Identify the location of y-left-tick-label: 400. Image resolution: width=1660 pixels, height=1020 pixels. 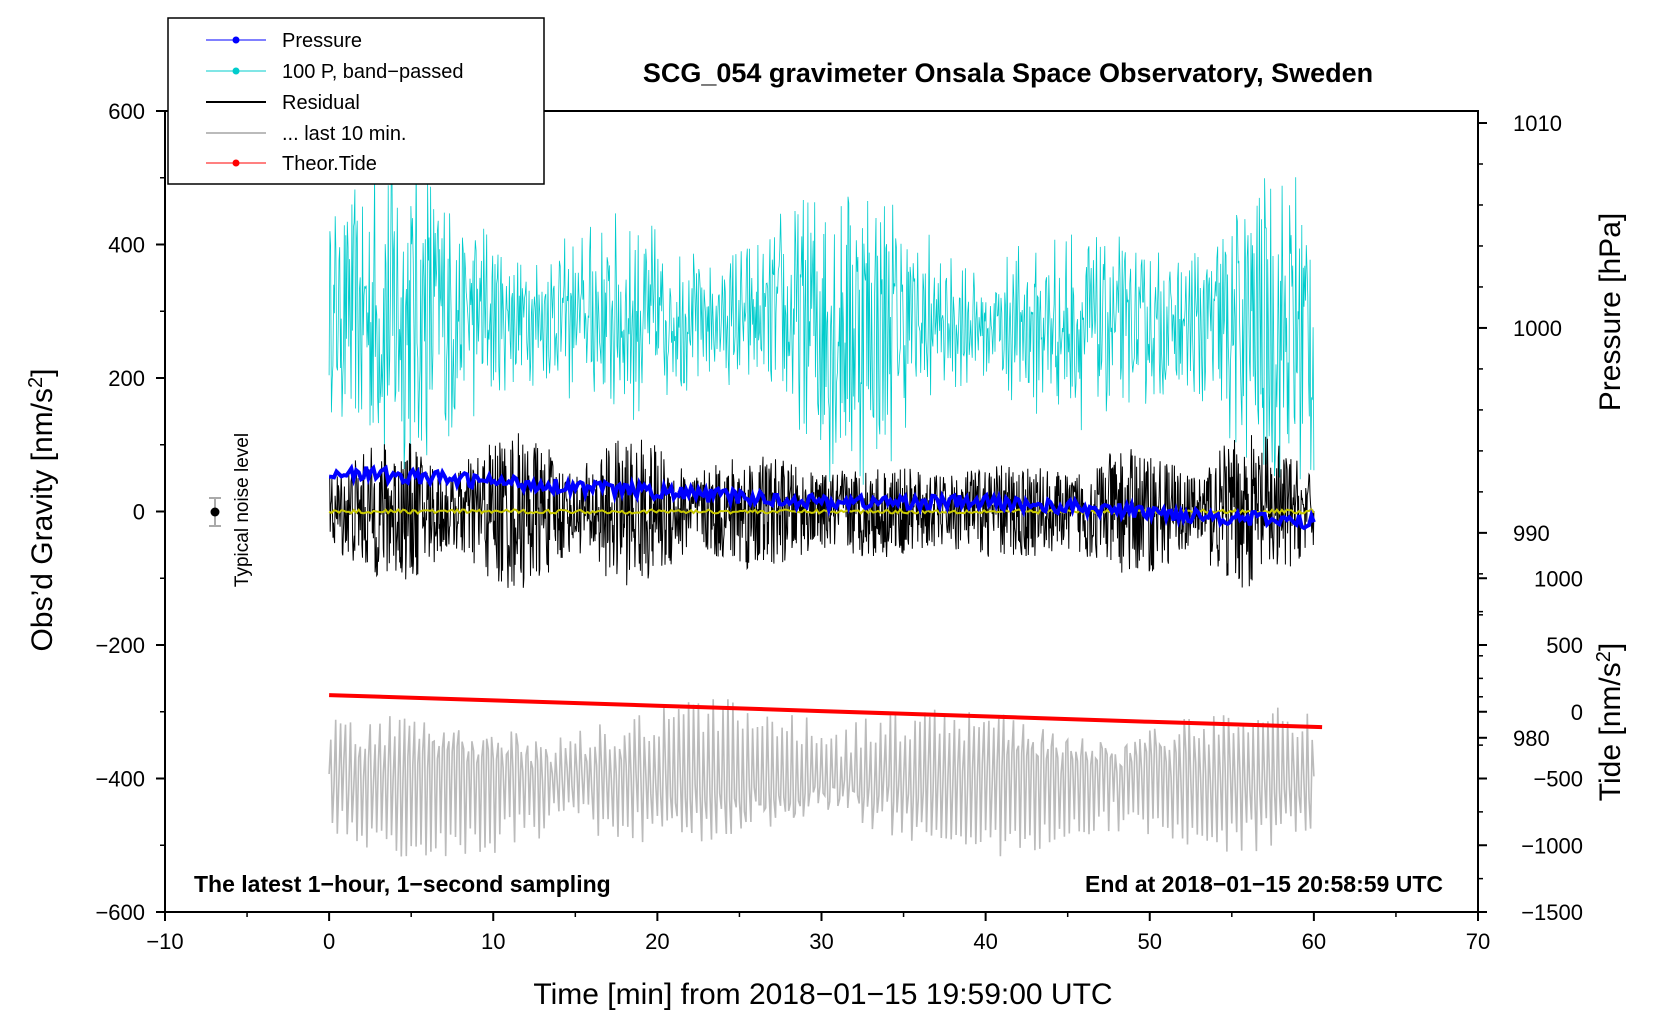
(126, 245).